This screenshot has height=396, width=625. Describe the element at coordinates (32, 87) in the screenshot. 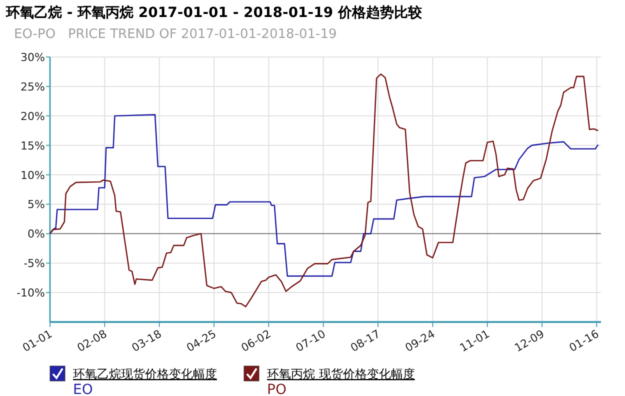

I see `y-tick-label: 25%` at that location.